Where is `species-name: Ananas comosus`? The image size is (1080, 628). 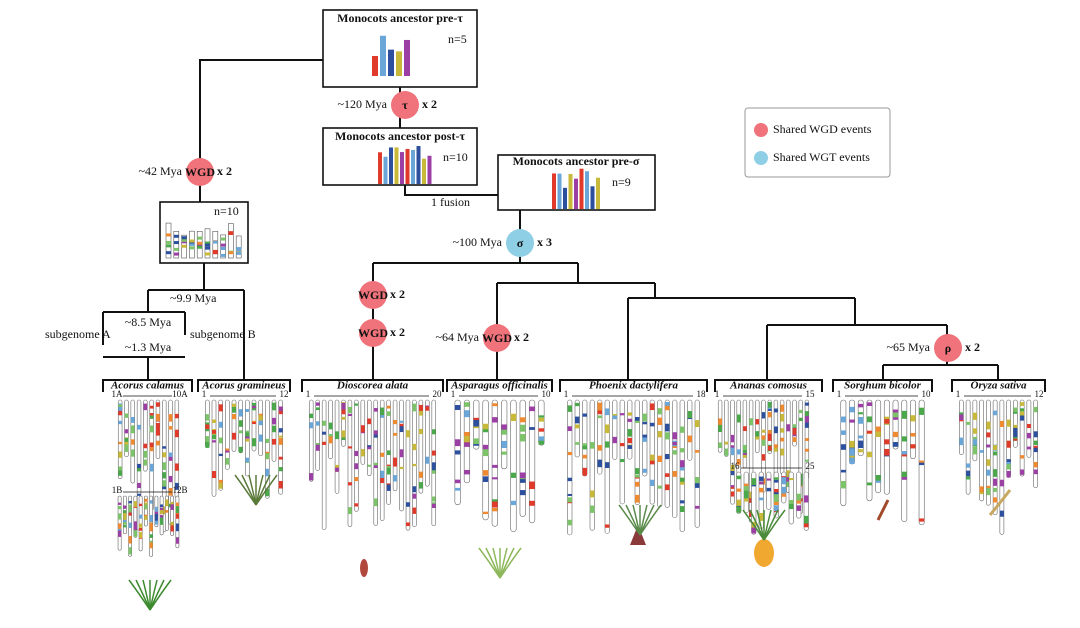 species-name: Ananas comosus is located at coordinates (768, 386).